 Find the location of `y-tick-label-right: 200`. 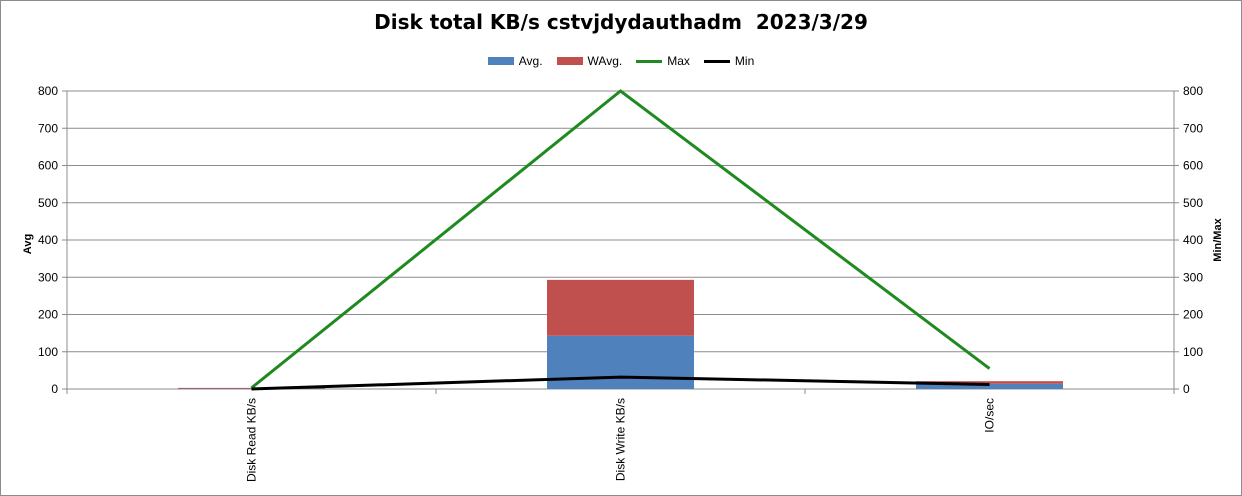

y-tick-label-right: 200 is located at coordinates (1193, 315).